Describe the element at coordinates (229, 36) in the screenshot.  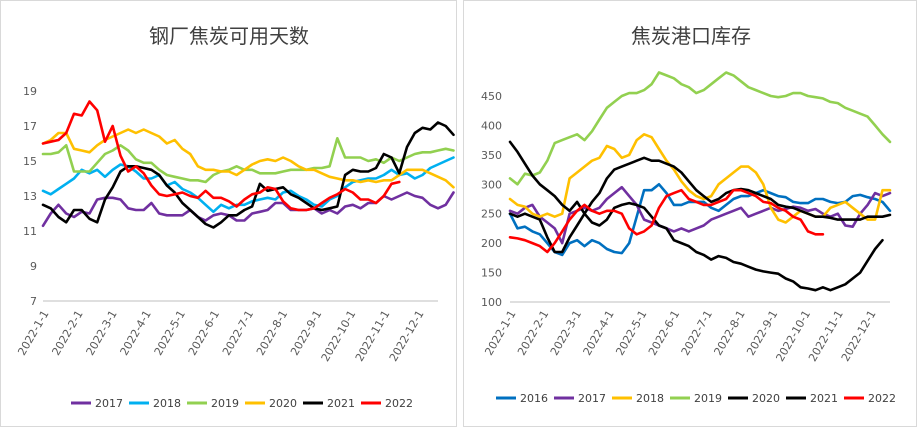
I see `chart-title: 钢厂焦炭可用天数` at that location.